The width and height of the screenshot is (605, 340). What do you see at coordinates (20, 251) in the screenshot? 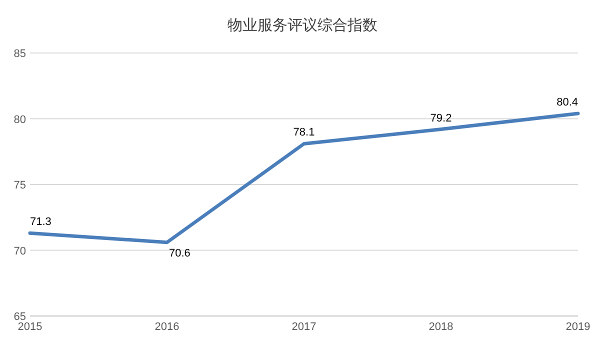
I see `y-tick-label: 70` at bounding box center [20, 251].